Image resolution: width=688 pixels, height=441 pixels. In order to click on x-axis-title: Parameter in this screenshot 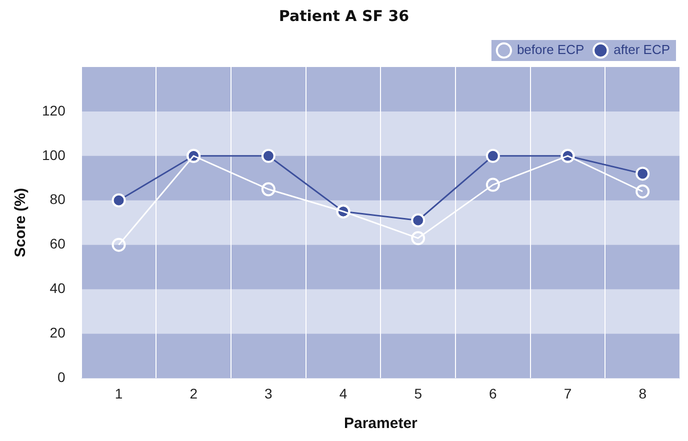, I will do `click(381, 423)`.